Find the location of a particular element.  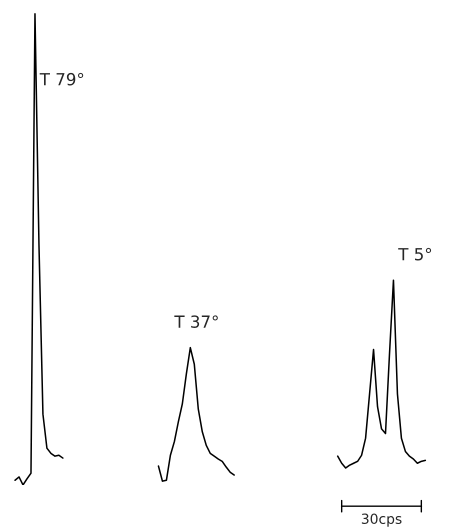

annotation: T 79° is located at coordinates (62, 79).